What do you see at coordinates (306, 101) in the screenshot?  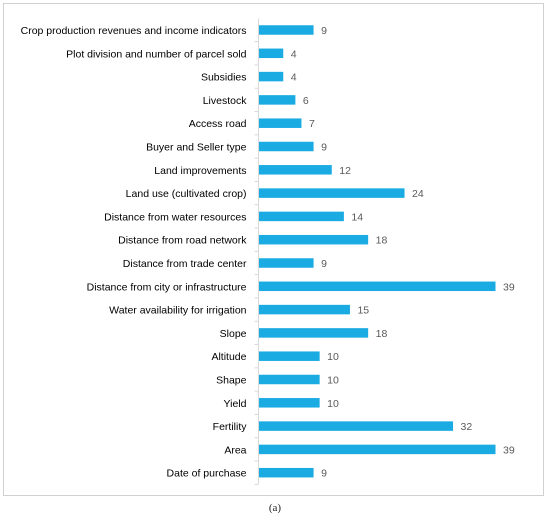 I see `bar-value-label: 6` at bounding box center [306, 101].